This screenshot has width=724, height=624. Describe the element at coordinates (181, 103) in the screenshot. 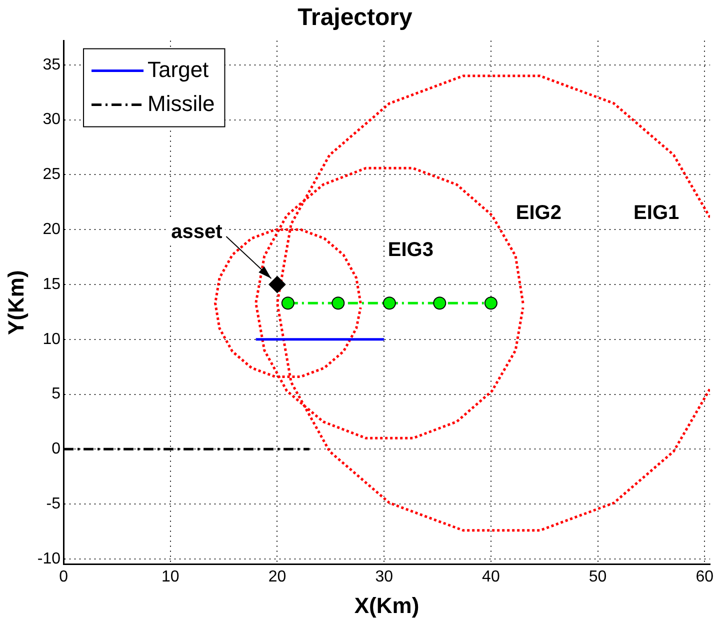

I see `legend-label: Missile` at that location.